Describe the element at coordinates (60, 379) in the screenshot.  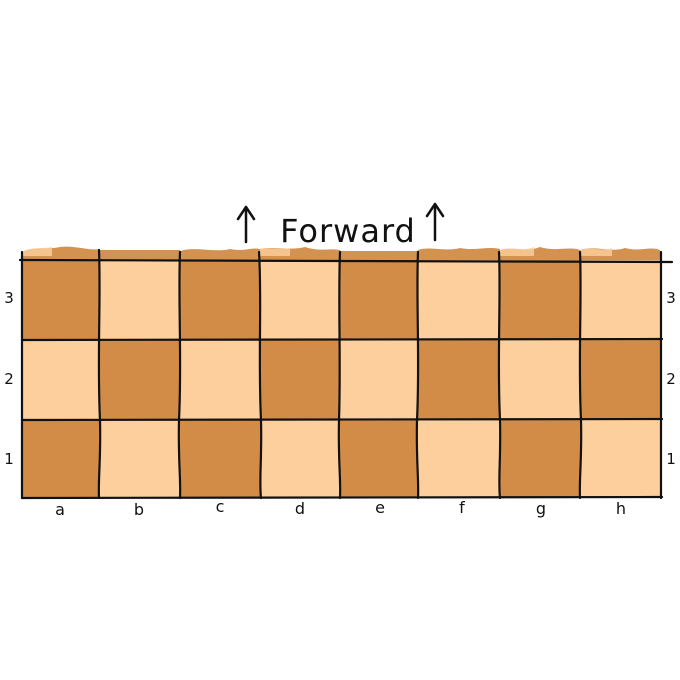
I see `board-square-a2` at that location.